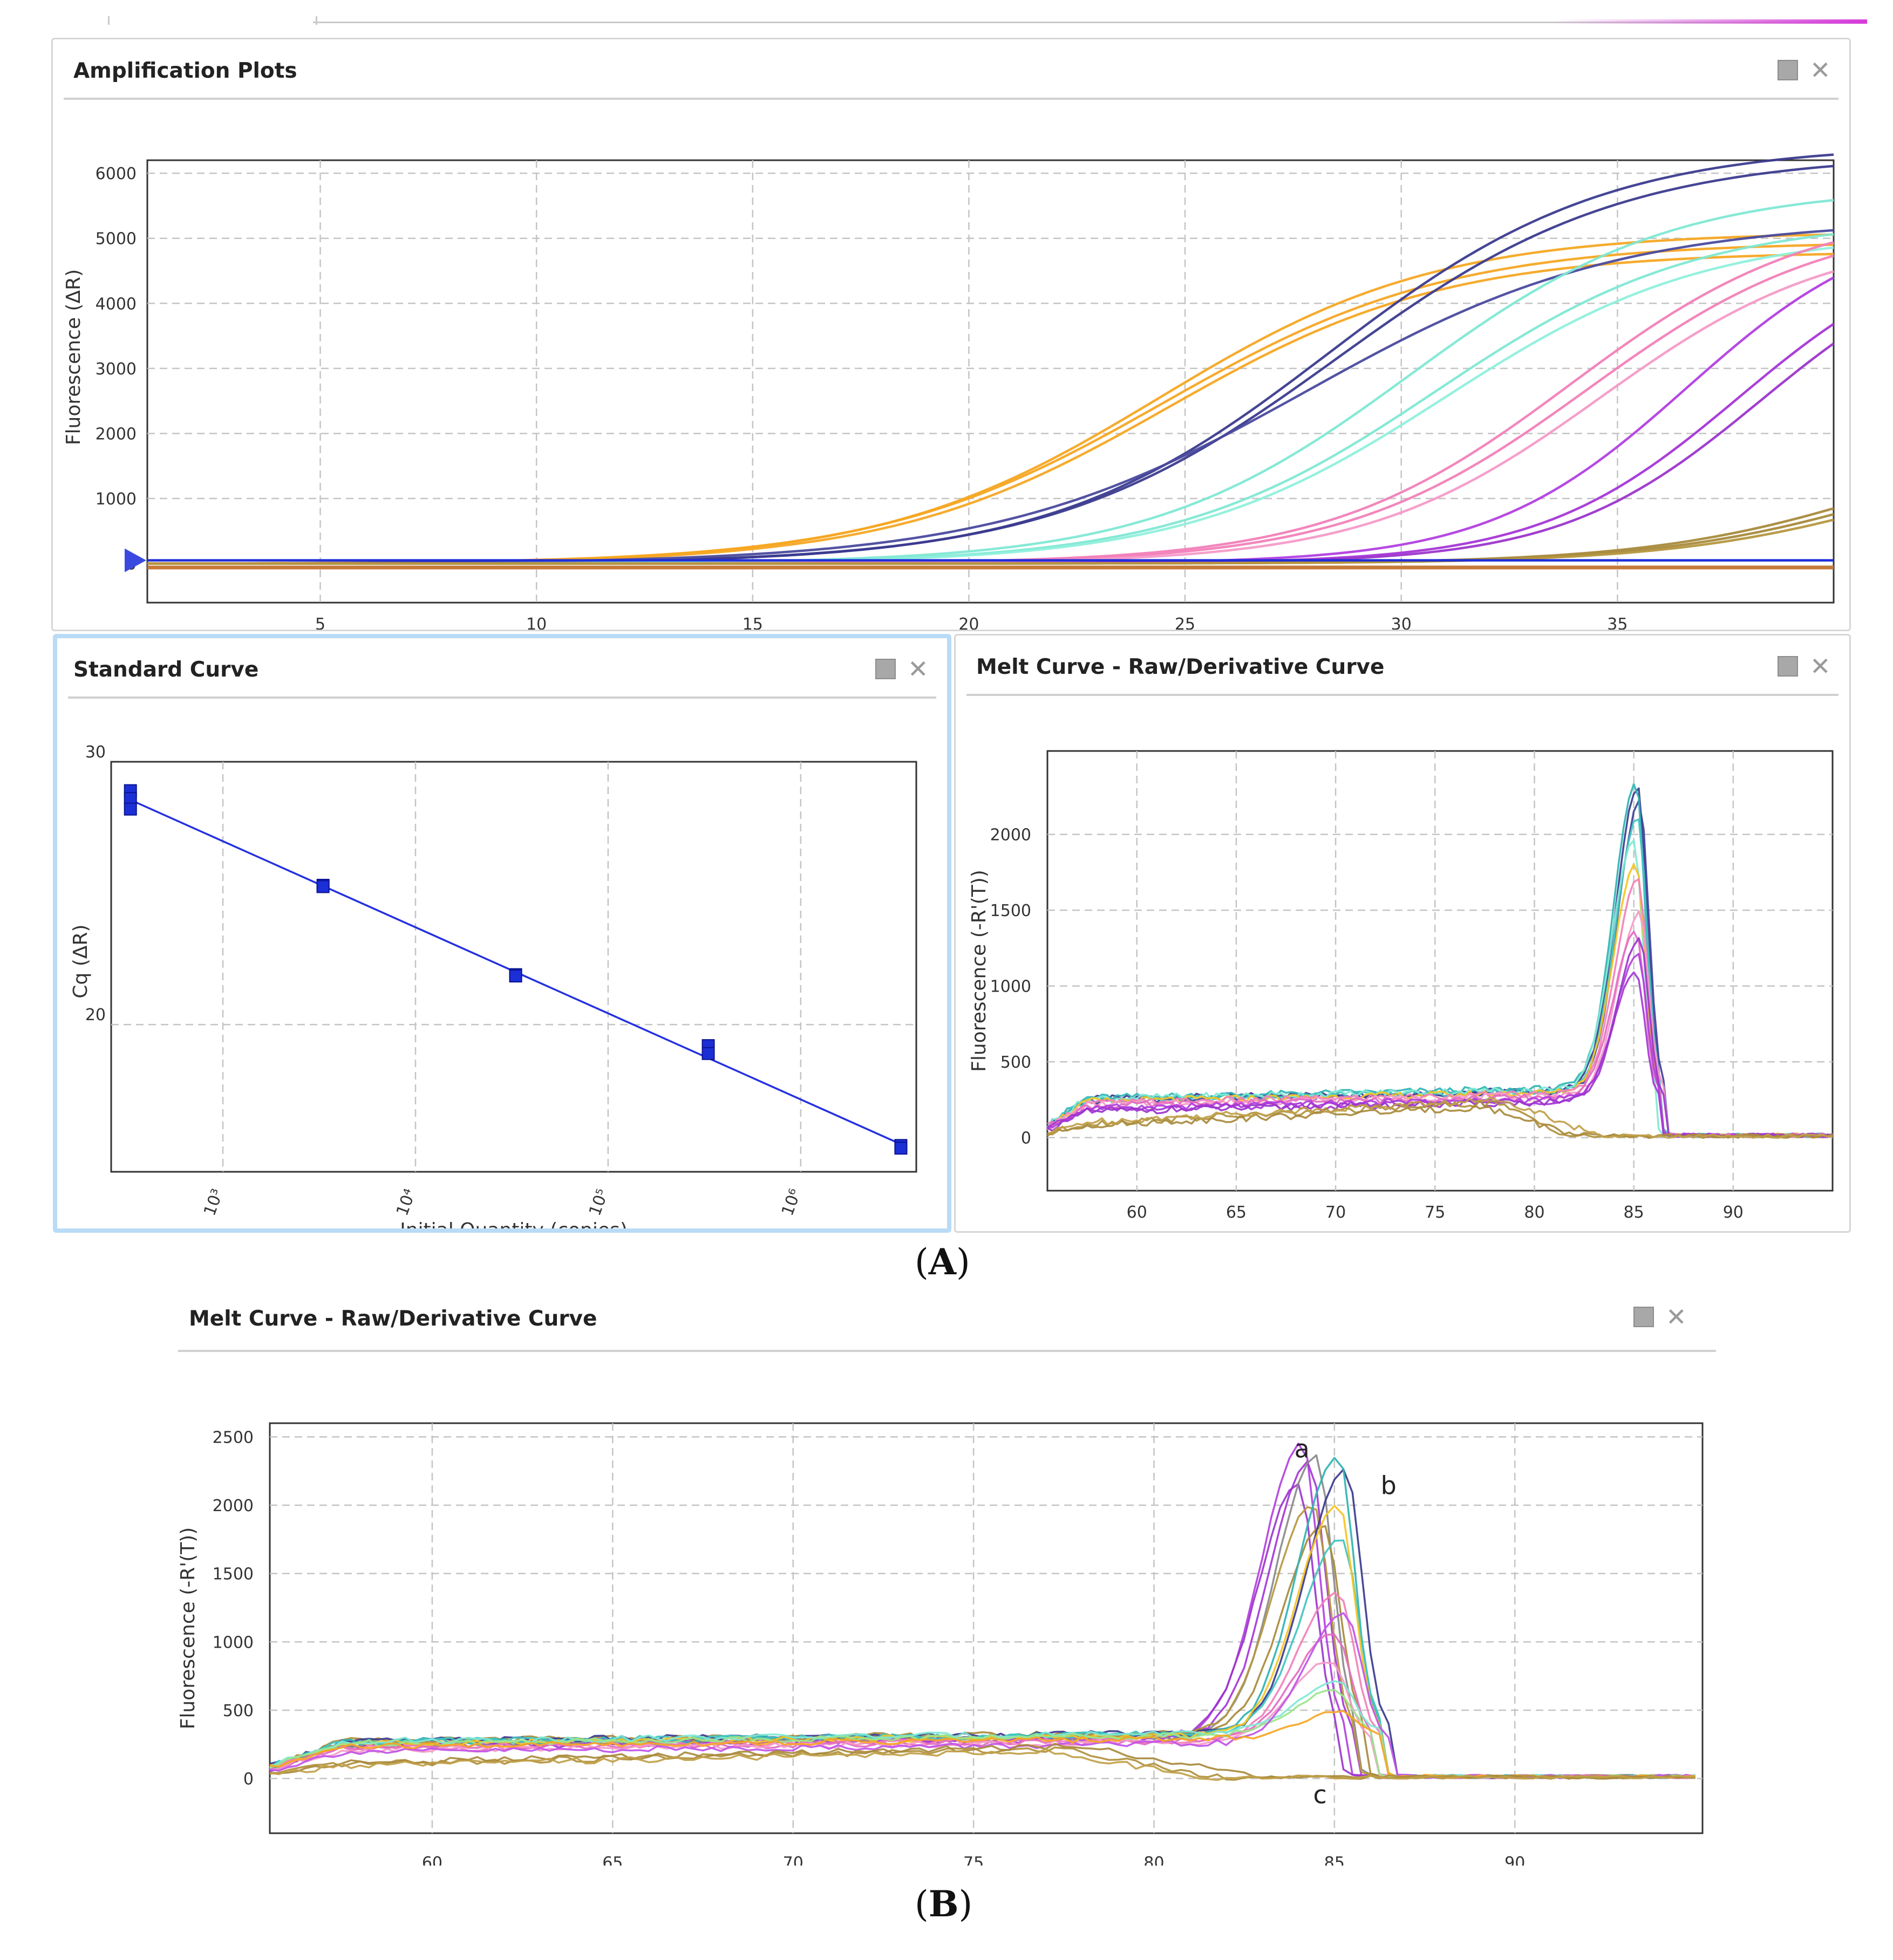  Describe the element at coordinates (116, 304) in the screenshot. I see `y-tick-label: 4000` at that location.